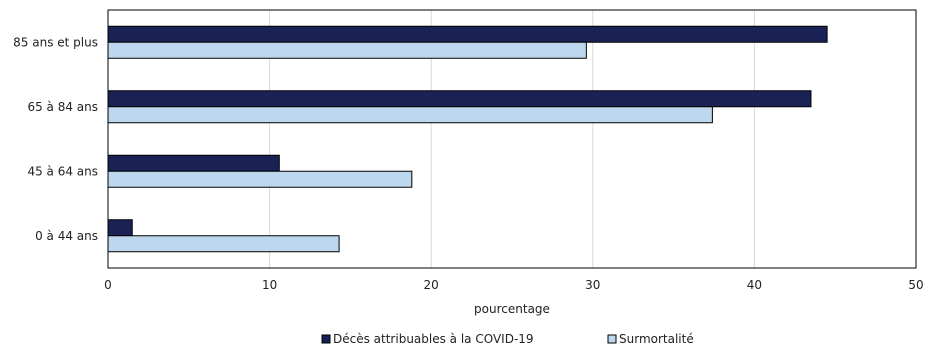 The width and height of the screenshot is (925, 348). Describe the element at coordinates (512, 309) in the screenshot. I see `x-axis-label: pourcentage` at that location.